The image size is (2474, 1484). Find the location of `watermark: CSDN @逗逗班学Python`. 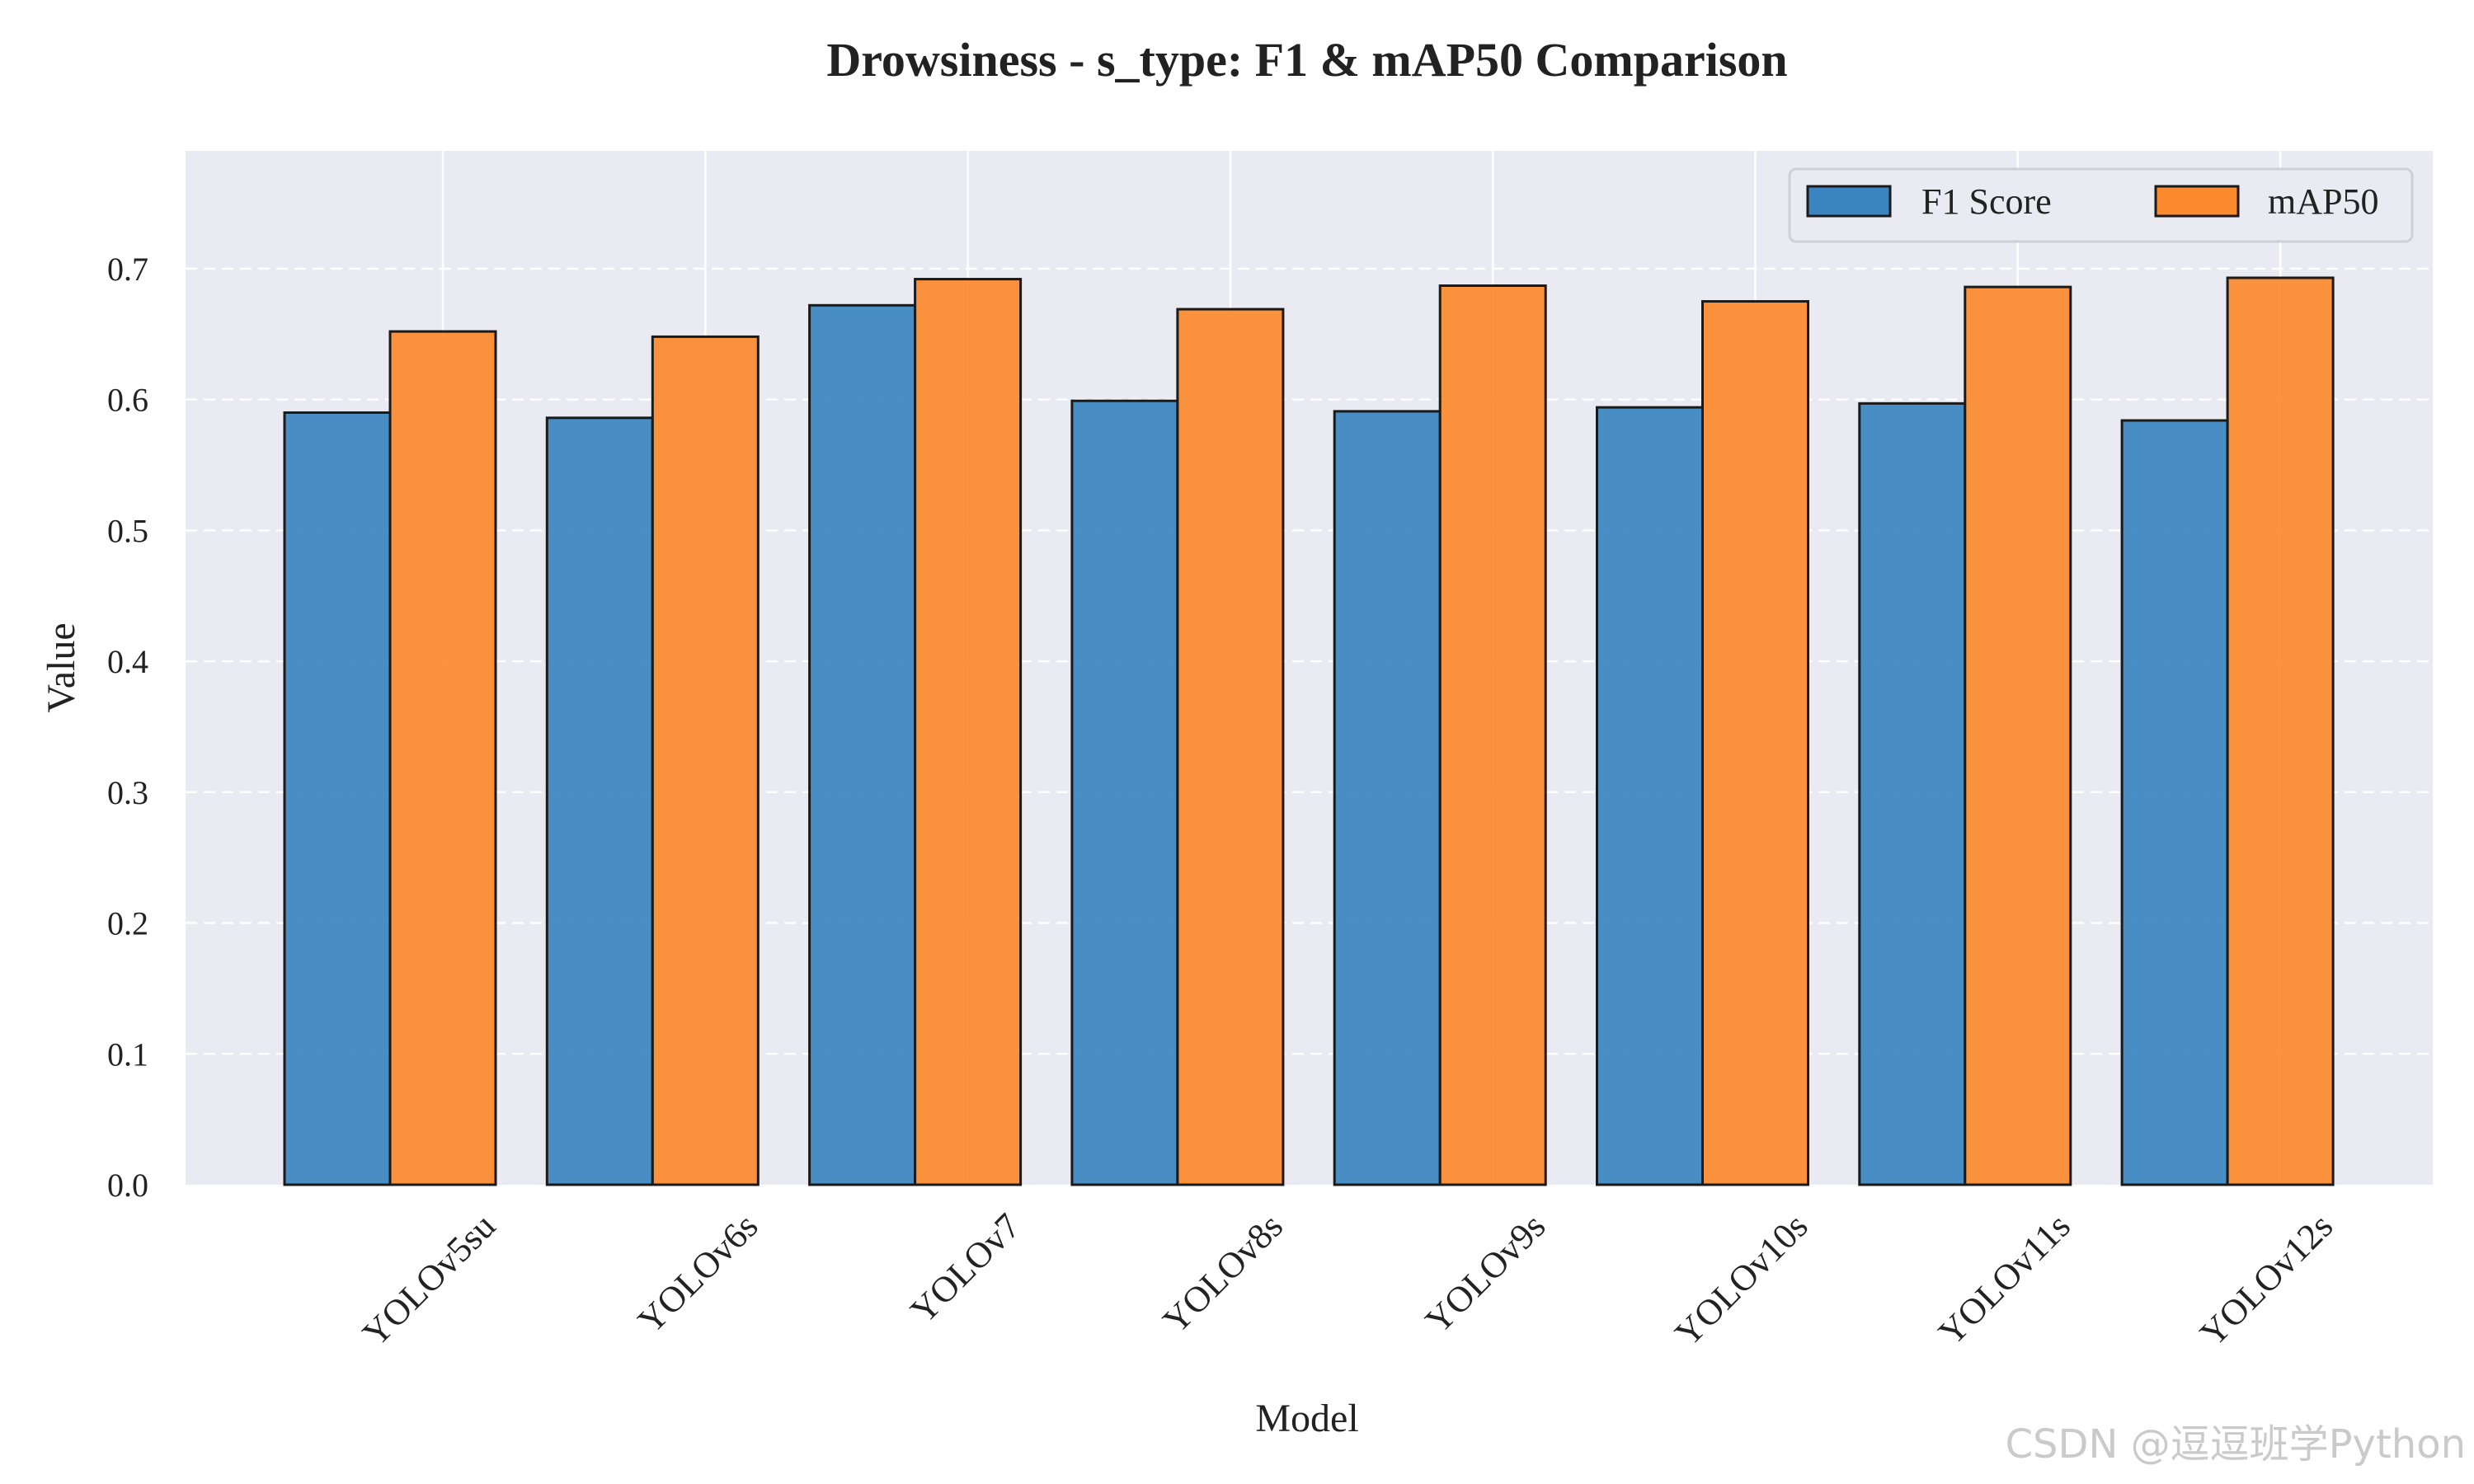

watermark: CSDN @逗逗班学Python is located at coordinates (2236, 1444).